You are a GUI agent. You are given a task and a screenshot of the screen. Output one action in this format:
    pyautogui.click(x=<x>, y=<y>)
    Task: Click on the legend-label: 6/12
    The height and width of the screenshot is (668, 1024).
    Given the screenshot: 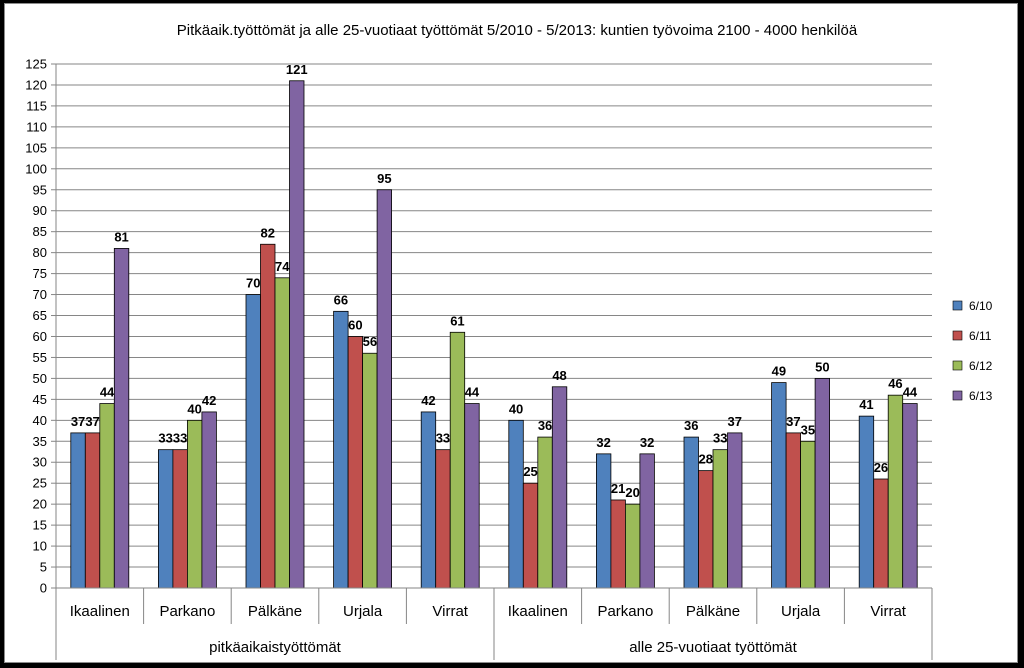 What is the action you would take?
    pyautogui.click(x=981, y=366)
    